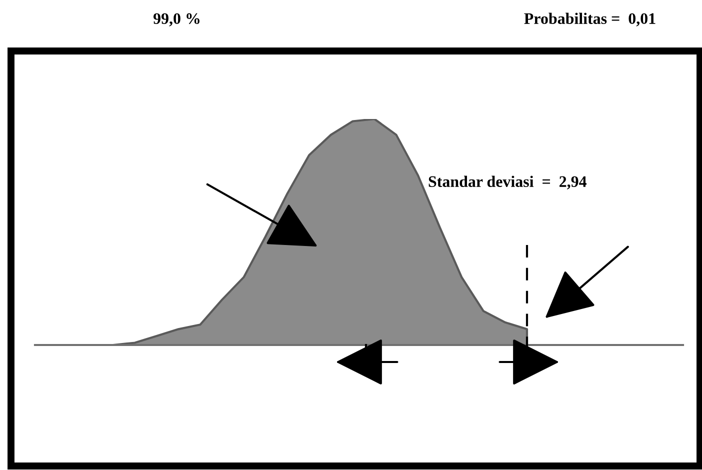 This screenshot has width=702, height=470. Describe the element at coordinates (176, 19) in the screenshot. I see `text: 99,0 %` at that location.